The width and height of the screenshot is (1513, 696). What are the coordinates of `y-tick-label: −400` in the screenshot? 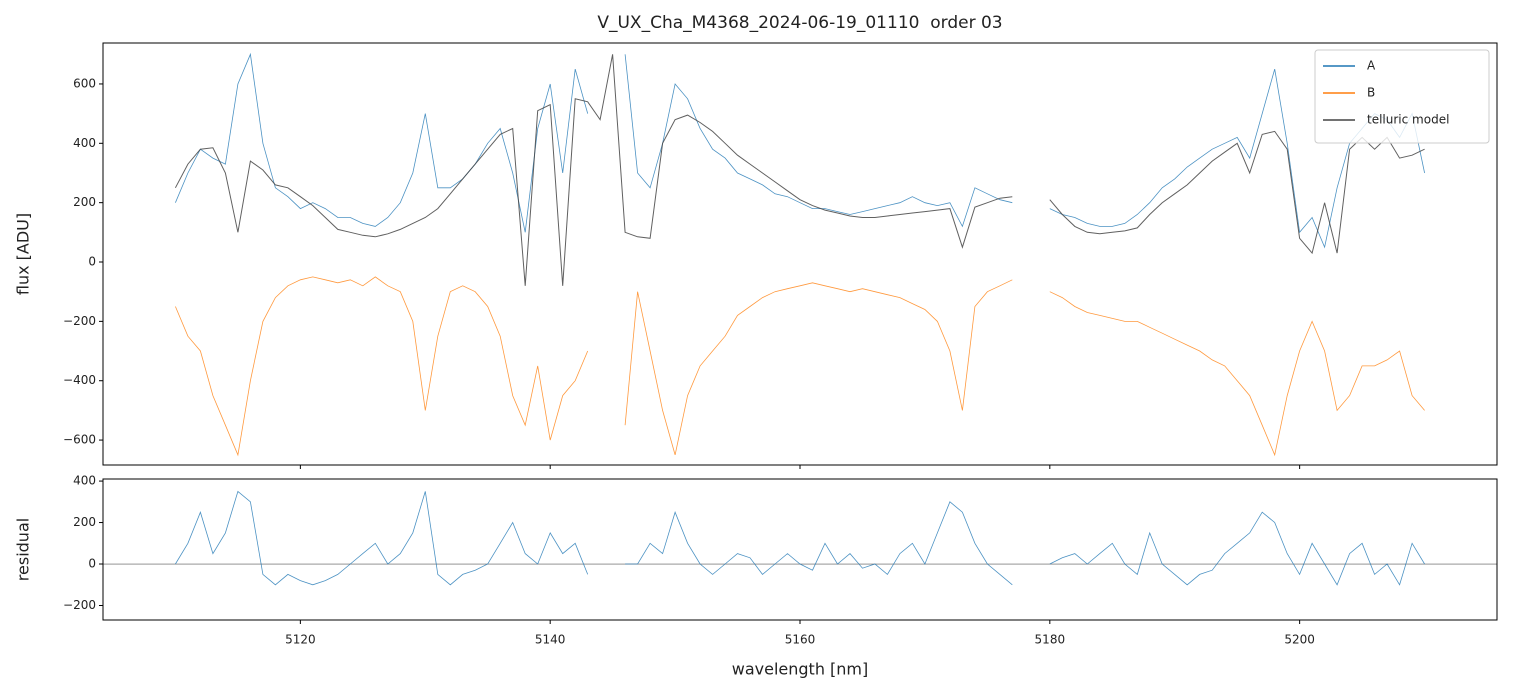 It's located at (79, 380).